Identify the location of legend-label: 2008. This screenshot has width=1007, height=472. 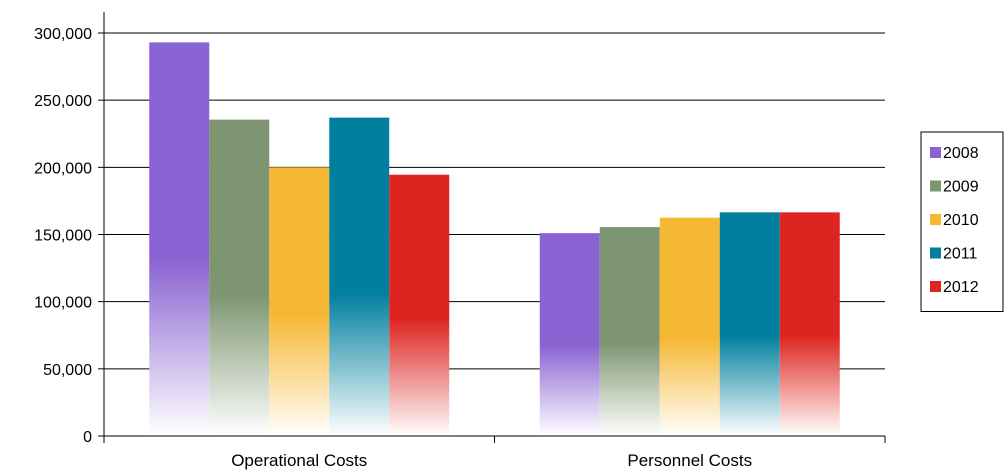
(961, 153).